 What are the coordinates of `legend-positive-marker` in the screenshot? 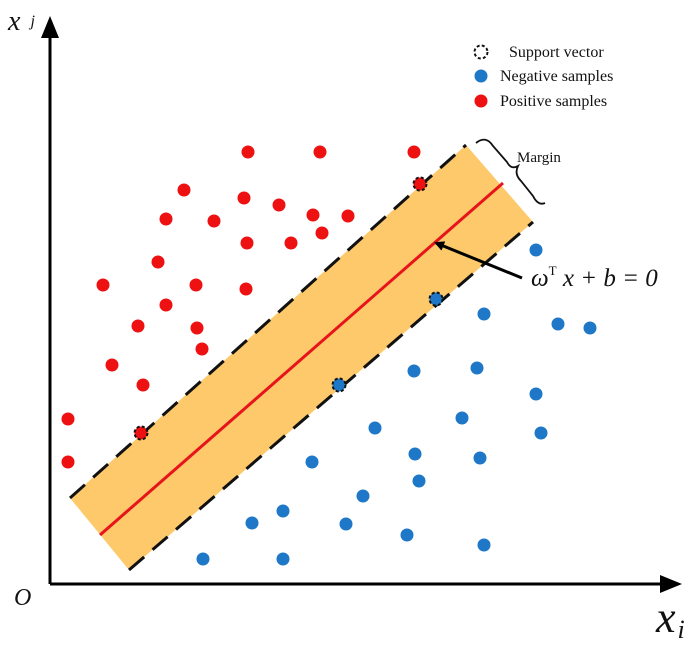 It's located at (481, 101).